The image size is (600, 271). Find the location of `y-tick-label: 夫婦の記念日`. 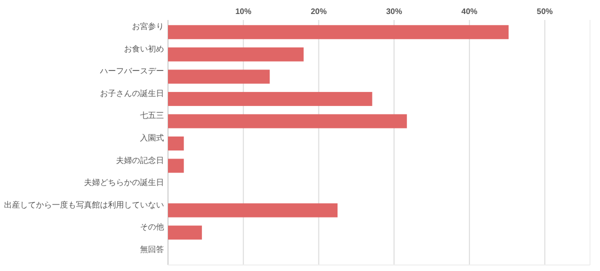

y-tick-label: 夫婦の記念日 is located at coordinates (140, 160).